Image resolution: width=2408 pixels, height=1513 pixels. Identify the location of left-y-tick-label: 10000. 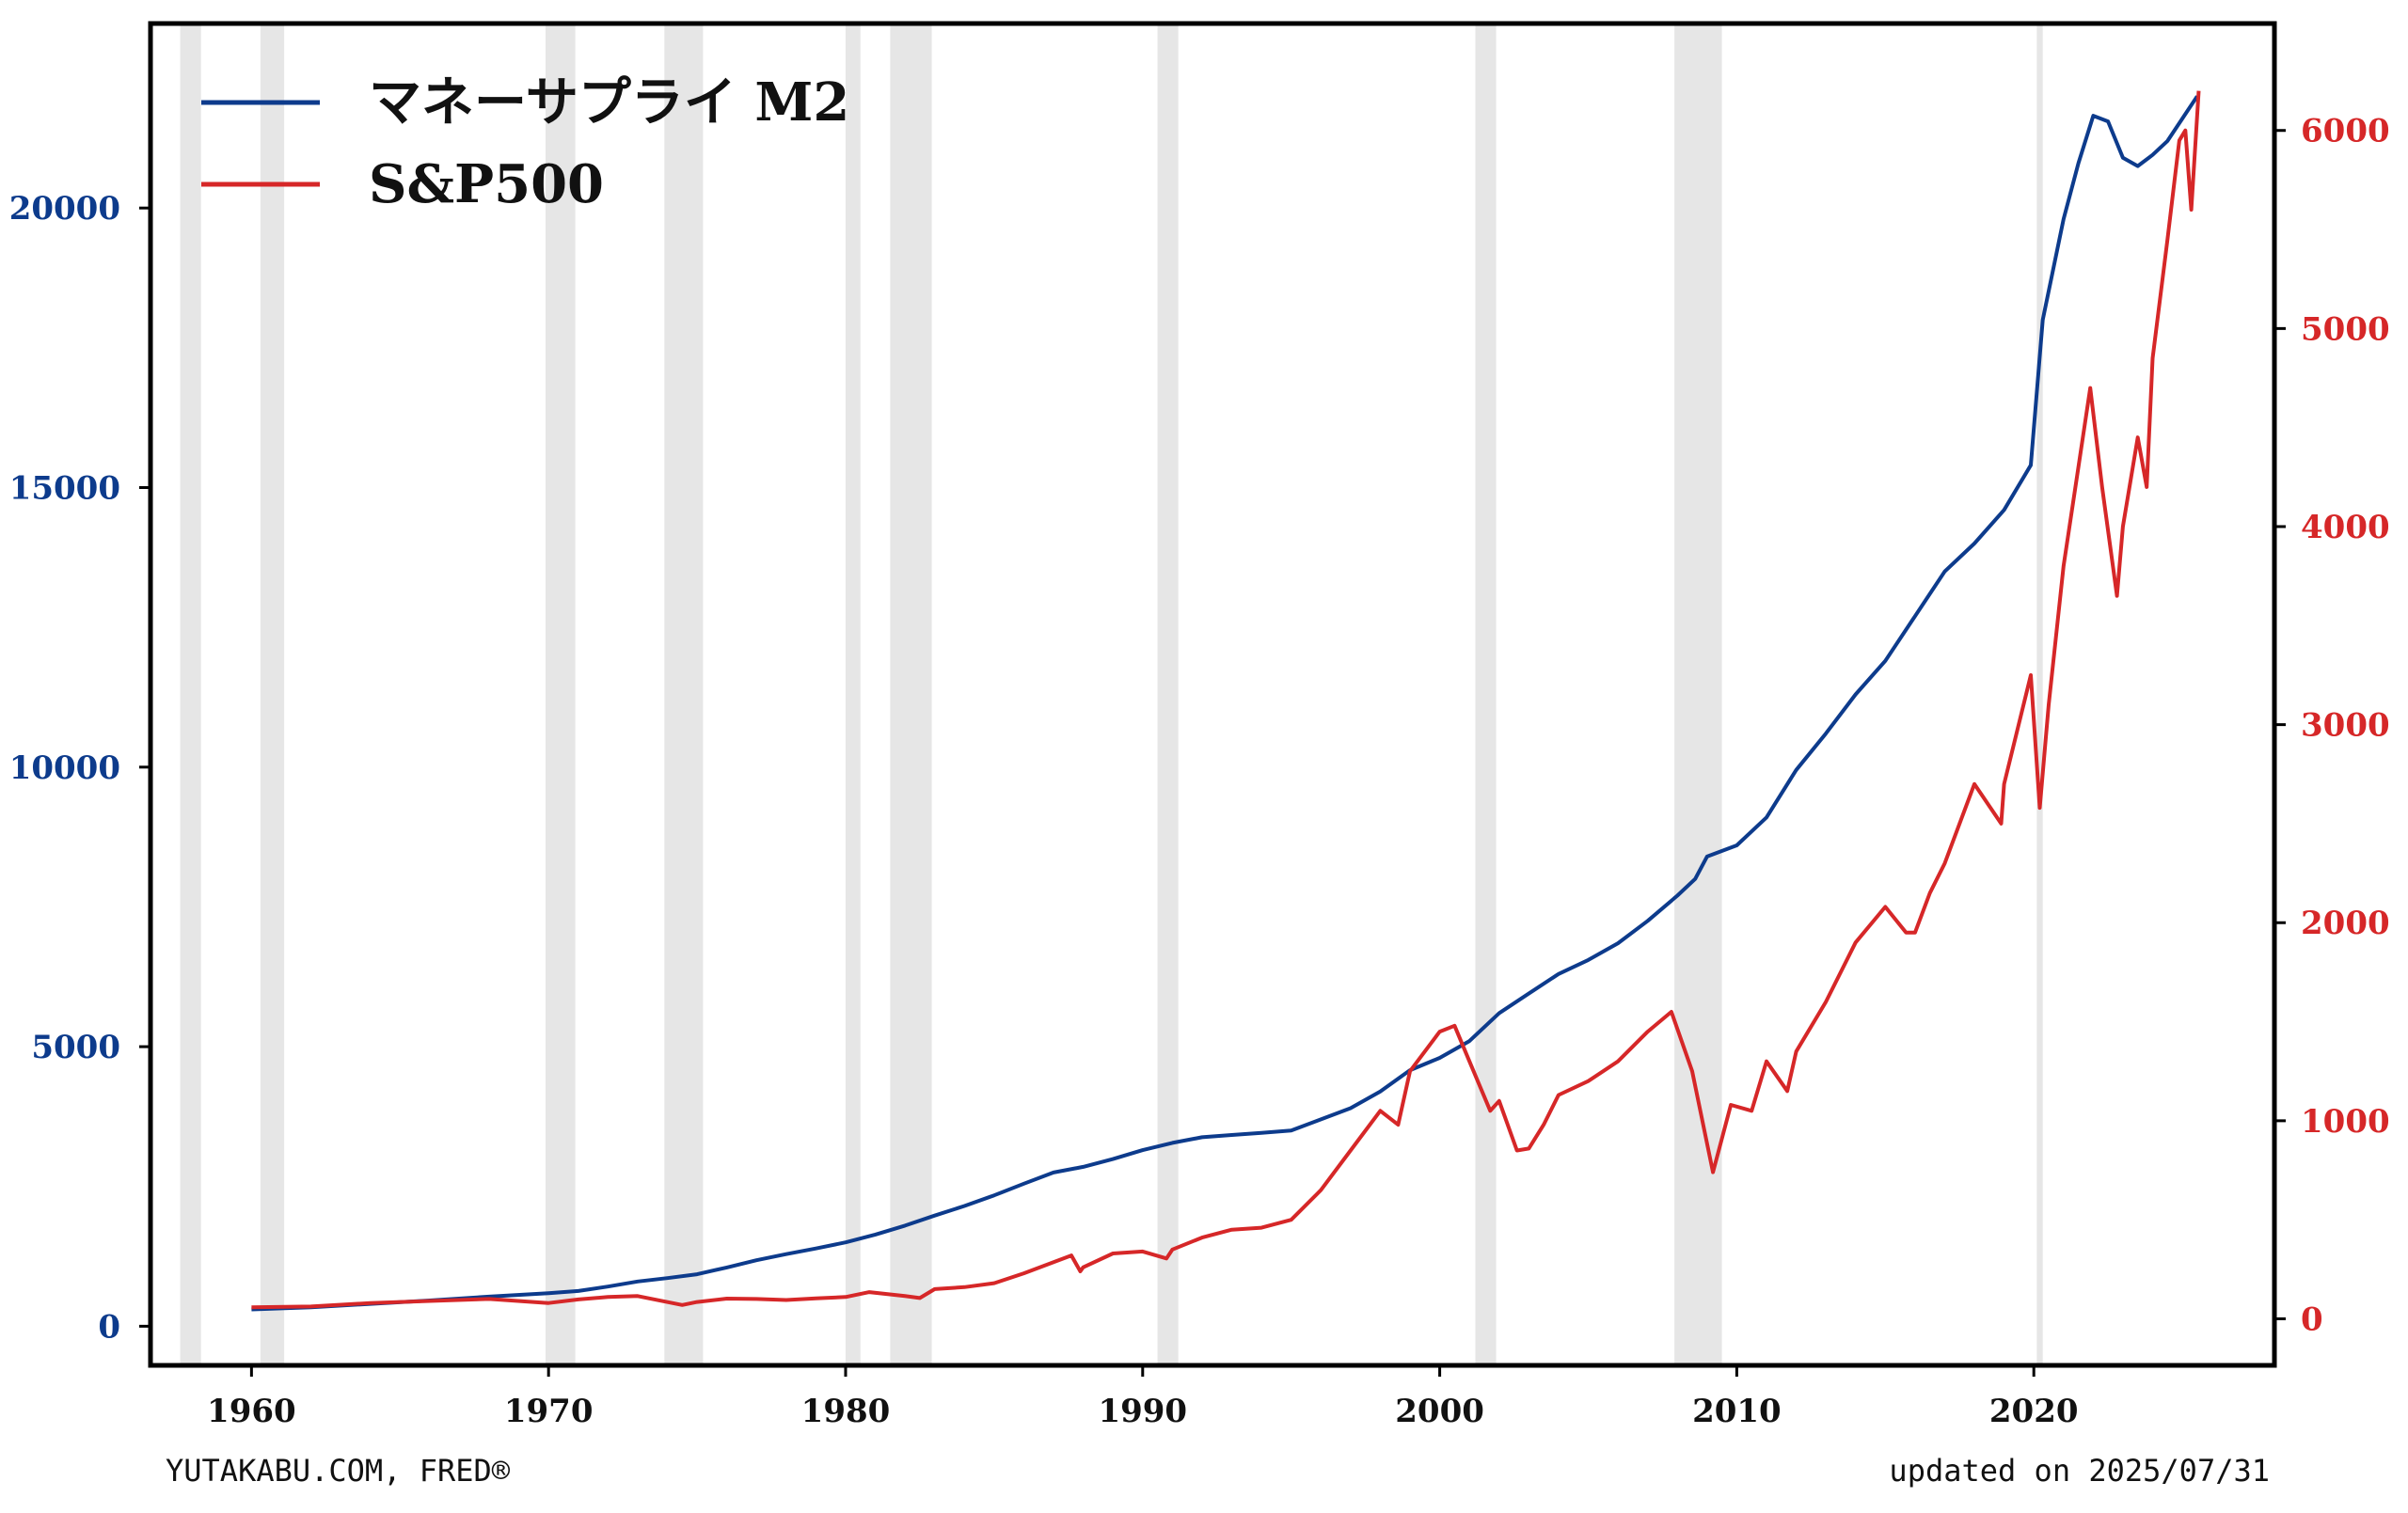
(65, 768).